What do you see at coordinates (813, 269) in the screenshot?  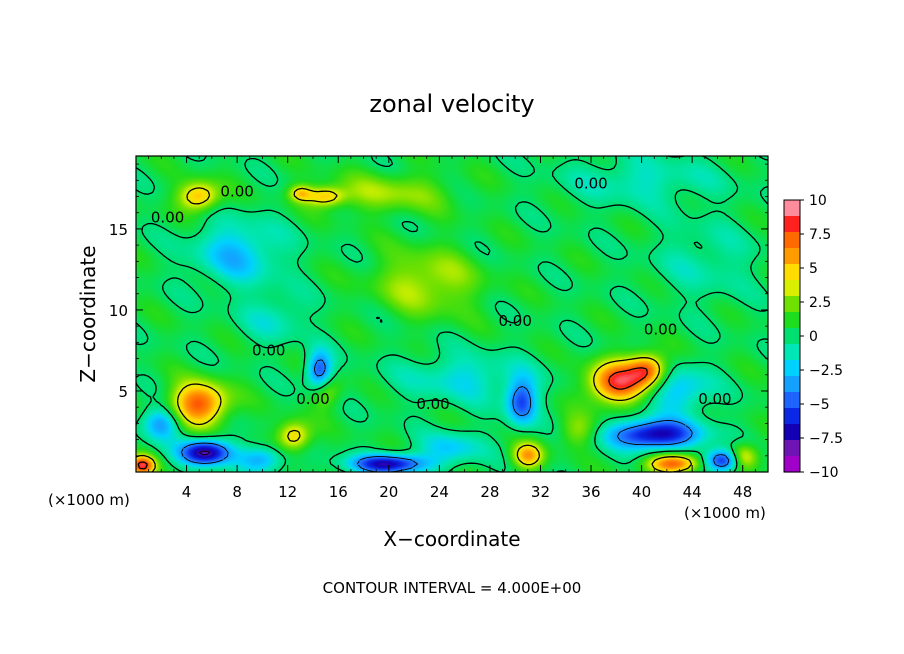 I see `colorbar-tick-label: 5` at bounding box center [813, 269].